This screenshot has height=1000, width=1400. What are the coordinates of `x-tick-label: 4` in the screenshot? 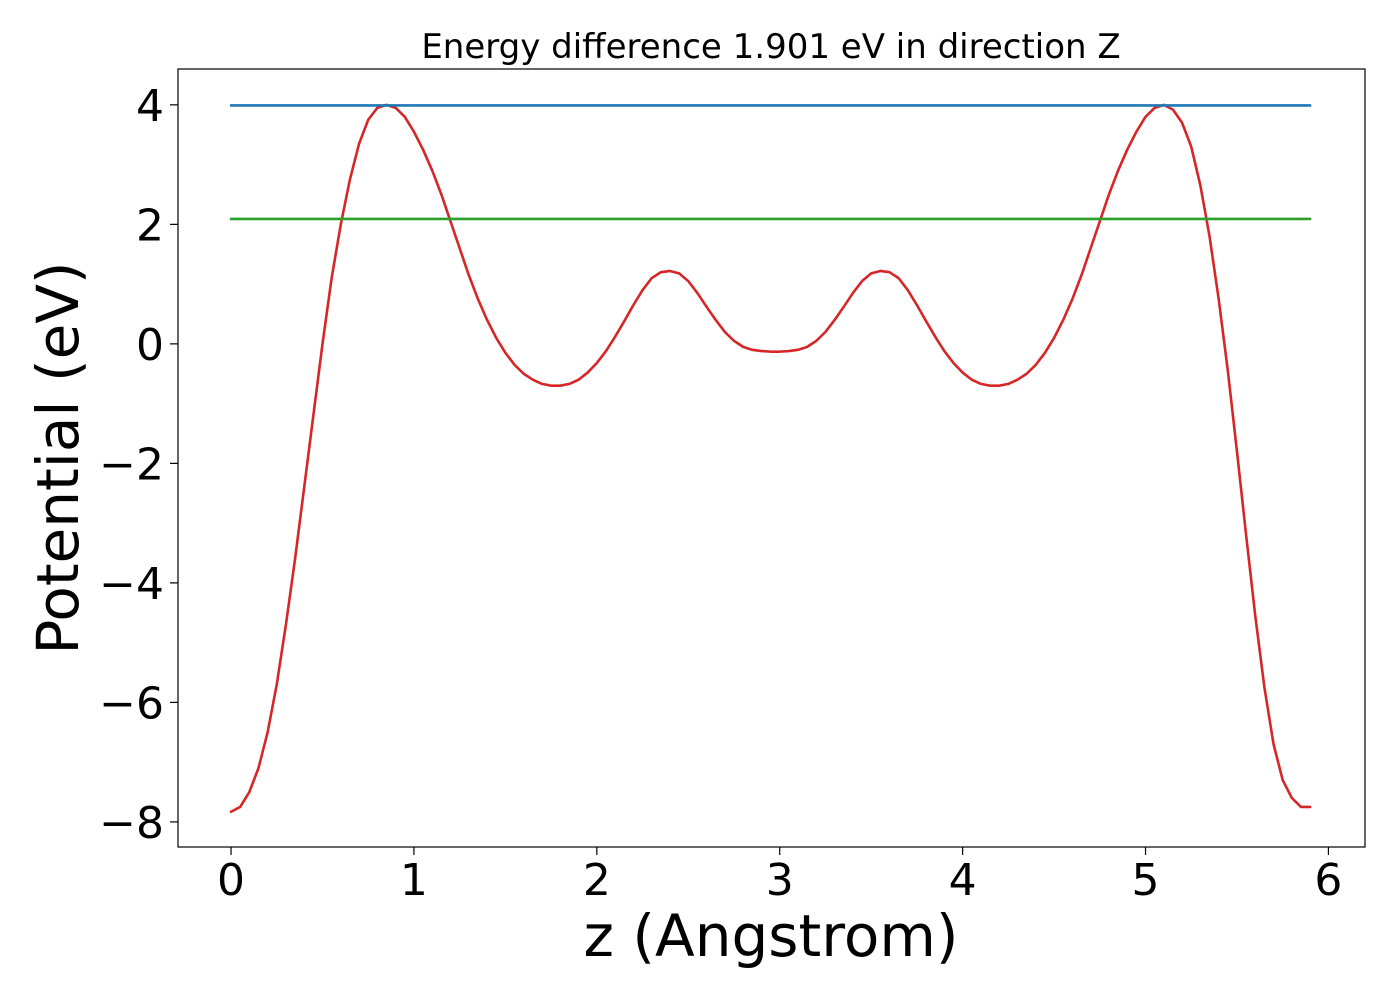 It's located at (963, 880).